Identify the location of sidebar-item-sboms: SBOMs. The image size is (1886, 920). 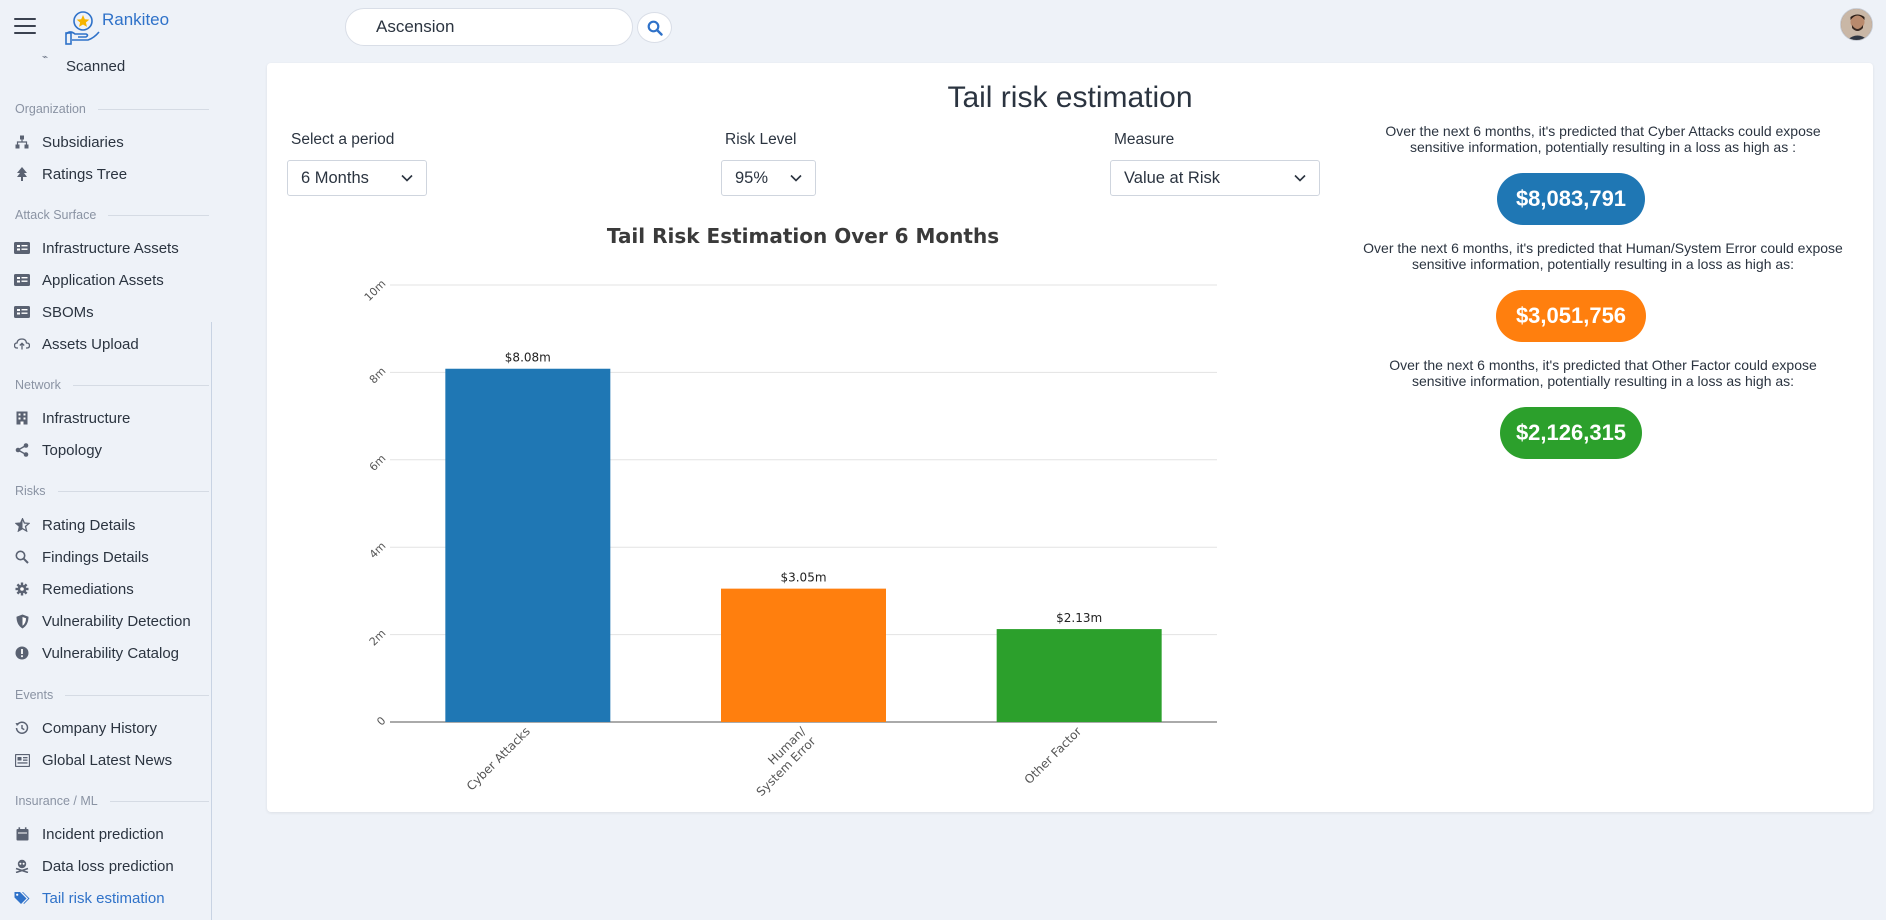
(54, 312).